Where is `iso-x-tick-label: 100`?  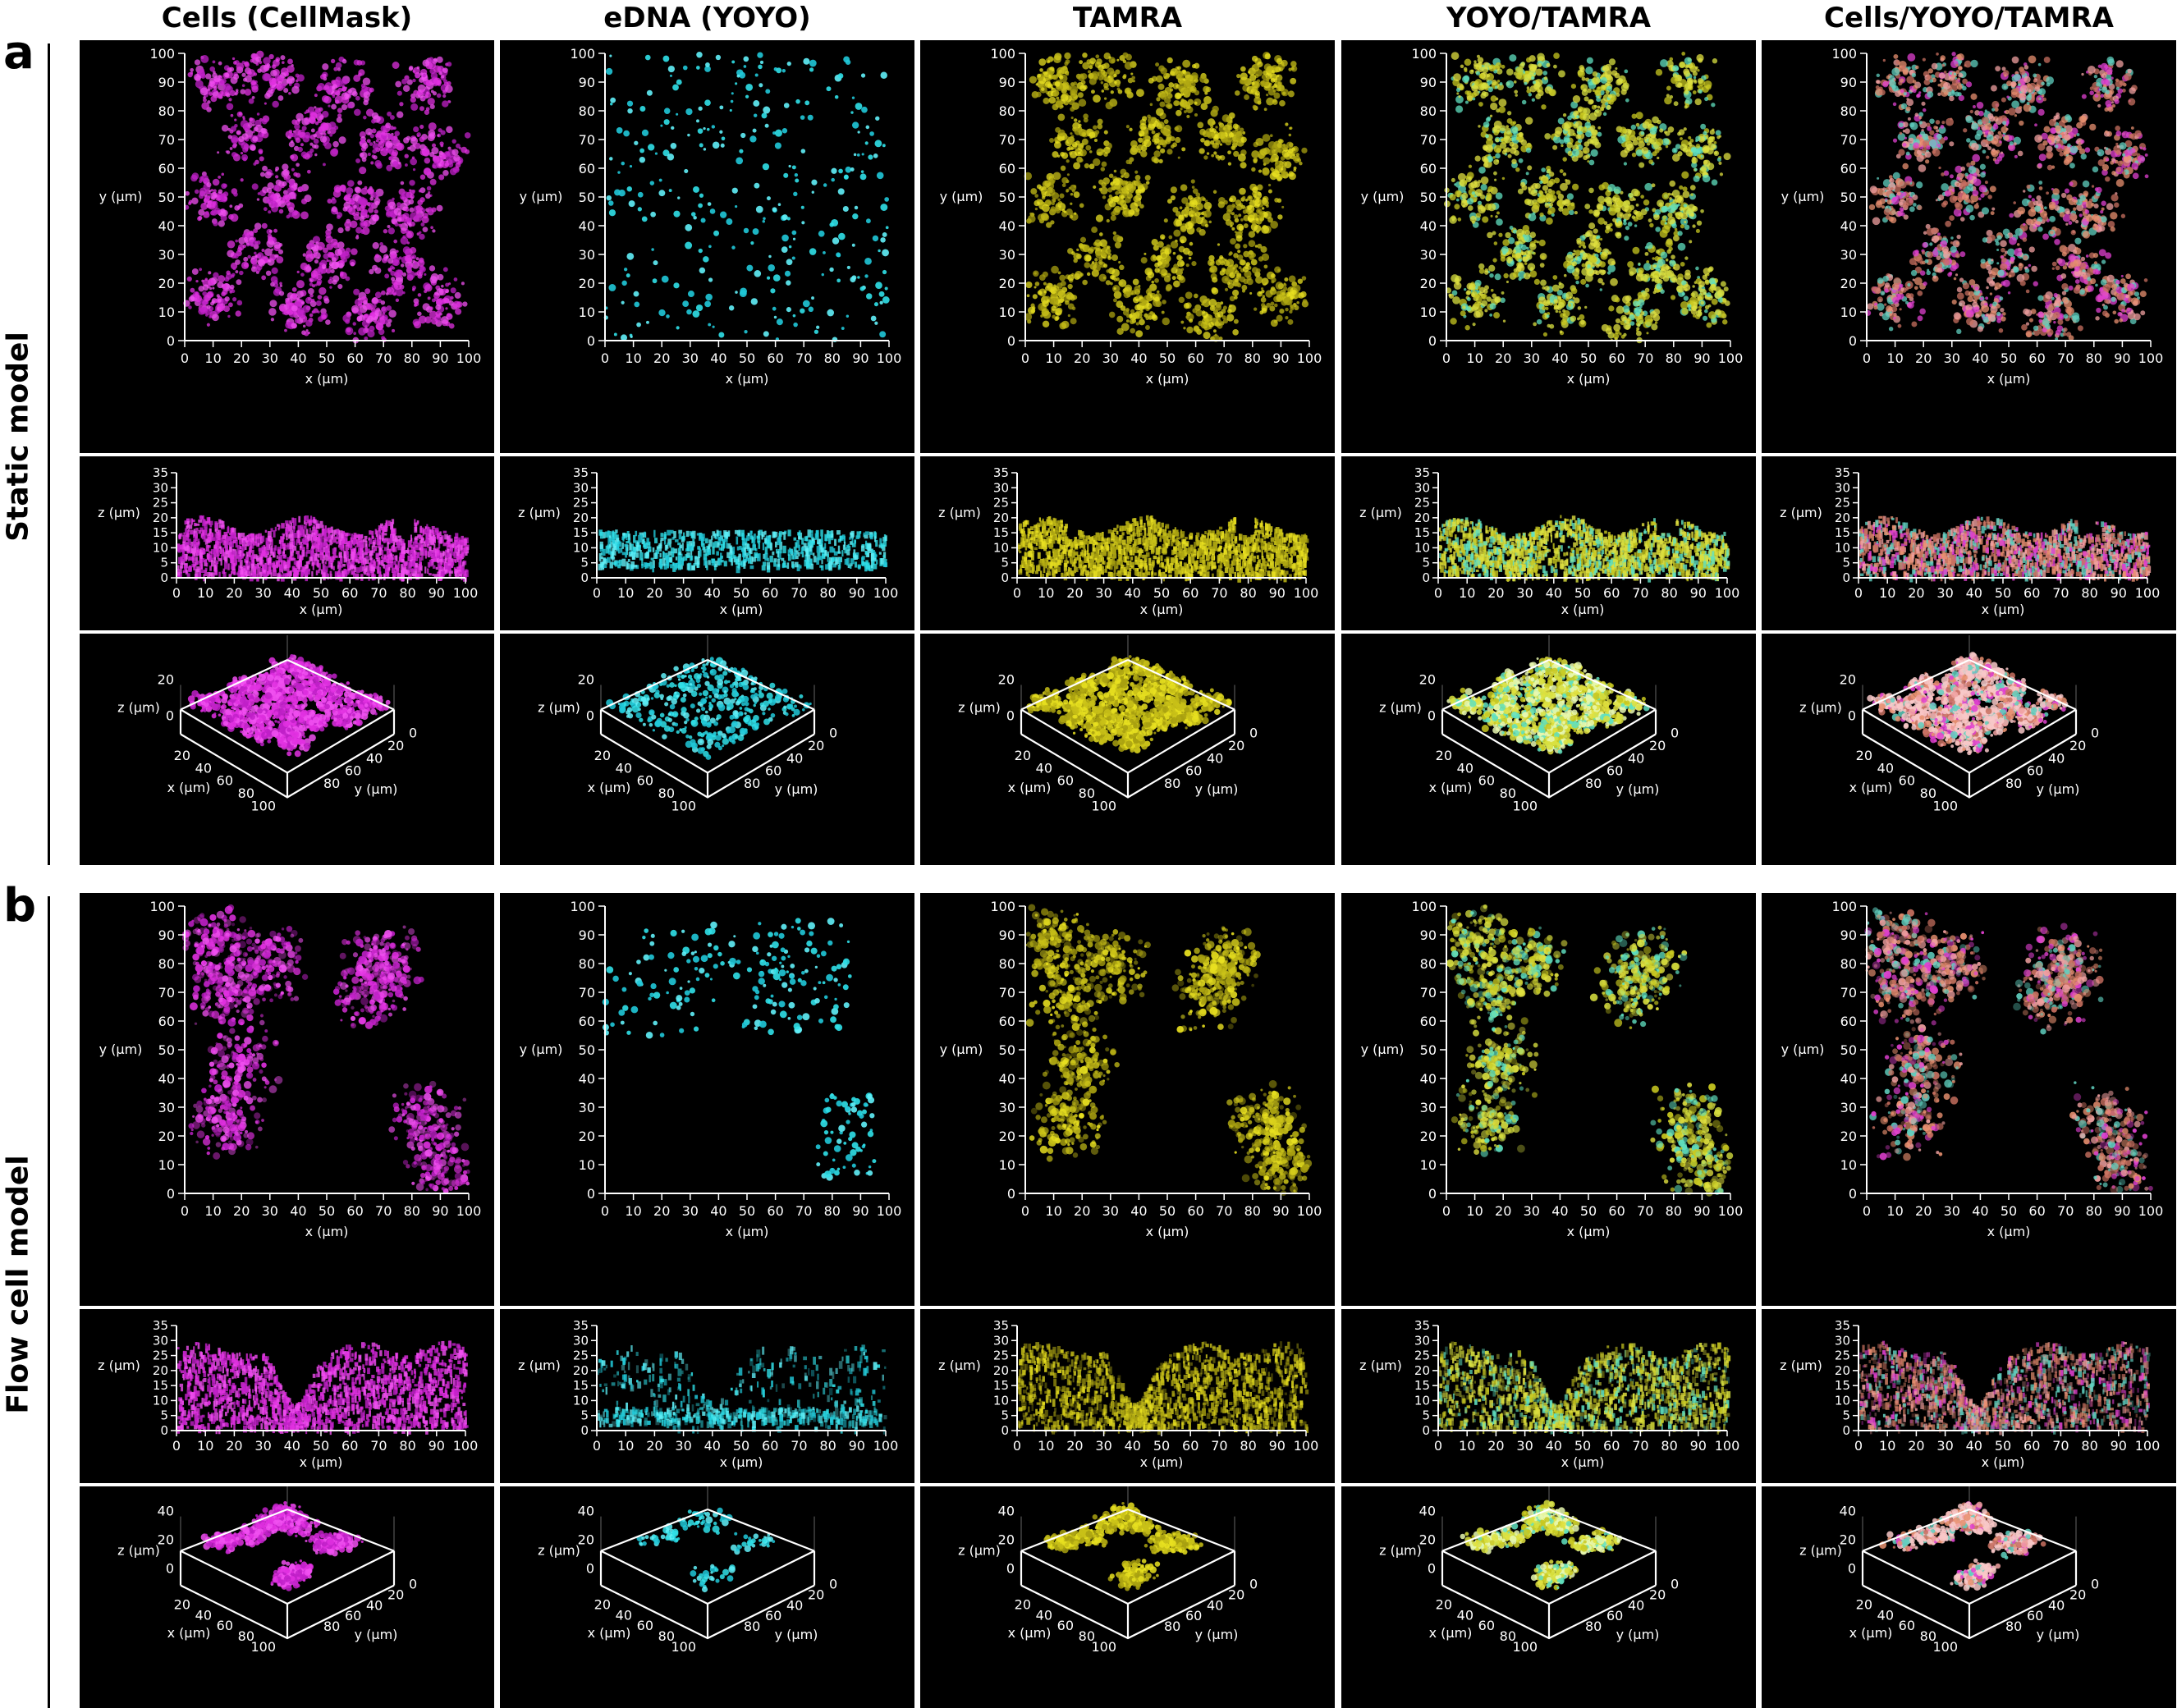
iso-x-tick-label: 100 is located at coordinates (1945, 1647).